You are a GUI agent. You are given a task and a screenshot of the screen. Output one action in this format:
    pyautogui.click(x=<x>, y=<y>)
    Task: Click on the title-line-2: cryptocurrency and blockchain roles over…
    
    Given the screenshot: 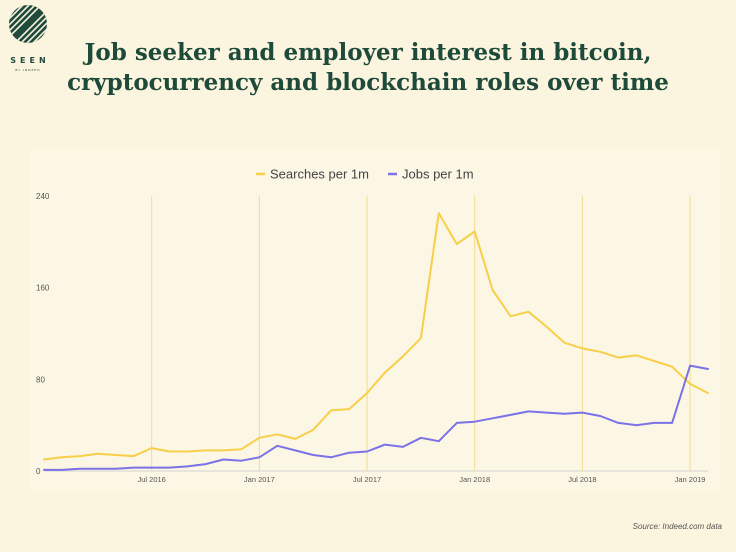 What is the action you would take?
    pyautogui.click(x=368, y=82)
    